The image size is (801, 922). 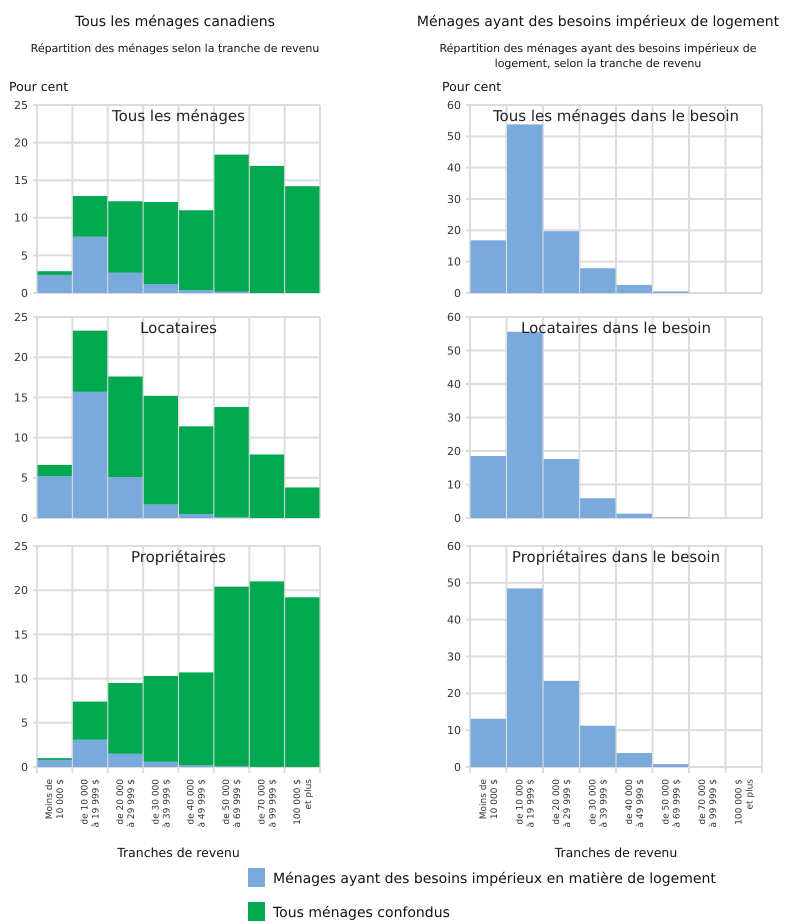 What do you see at coordinates (616, 328) in the screenshot?
I see `annotation: Locataires dans le besoin` at bounding box center [616, 328].